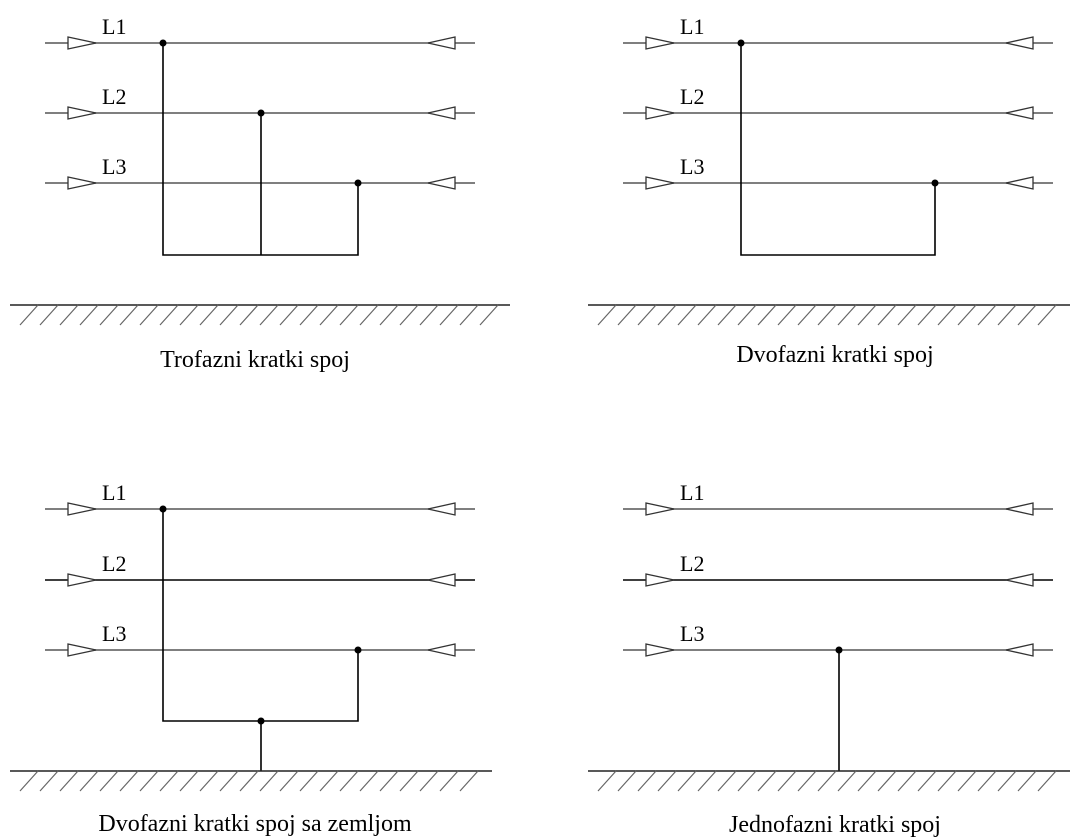 The image size is (1076, 840). I want to click on panel-caption: Trofazni kratki spoj, so click(255, 360).